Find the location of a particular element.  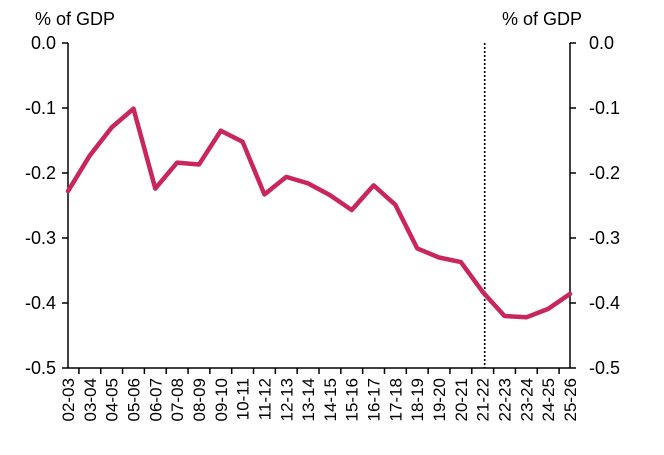

left-axis-unit: % of GDP is located at coordinates (75, 19).